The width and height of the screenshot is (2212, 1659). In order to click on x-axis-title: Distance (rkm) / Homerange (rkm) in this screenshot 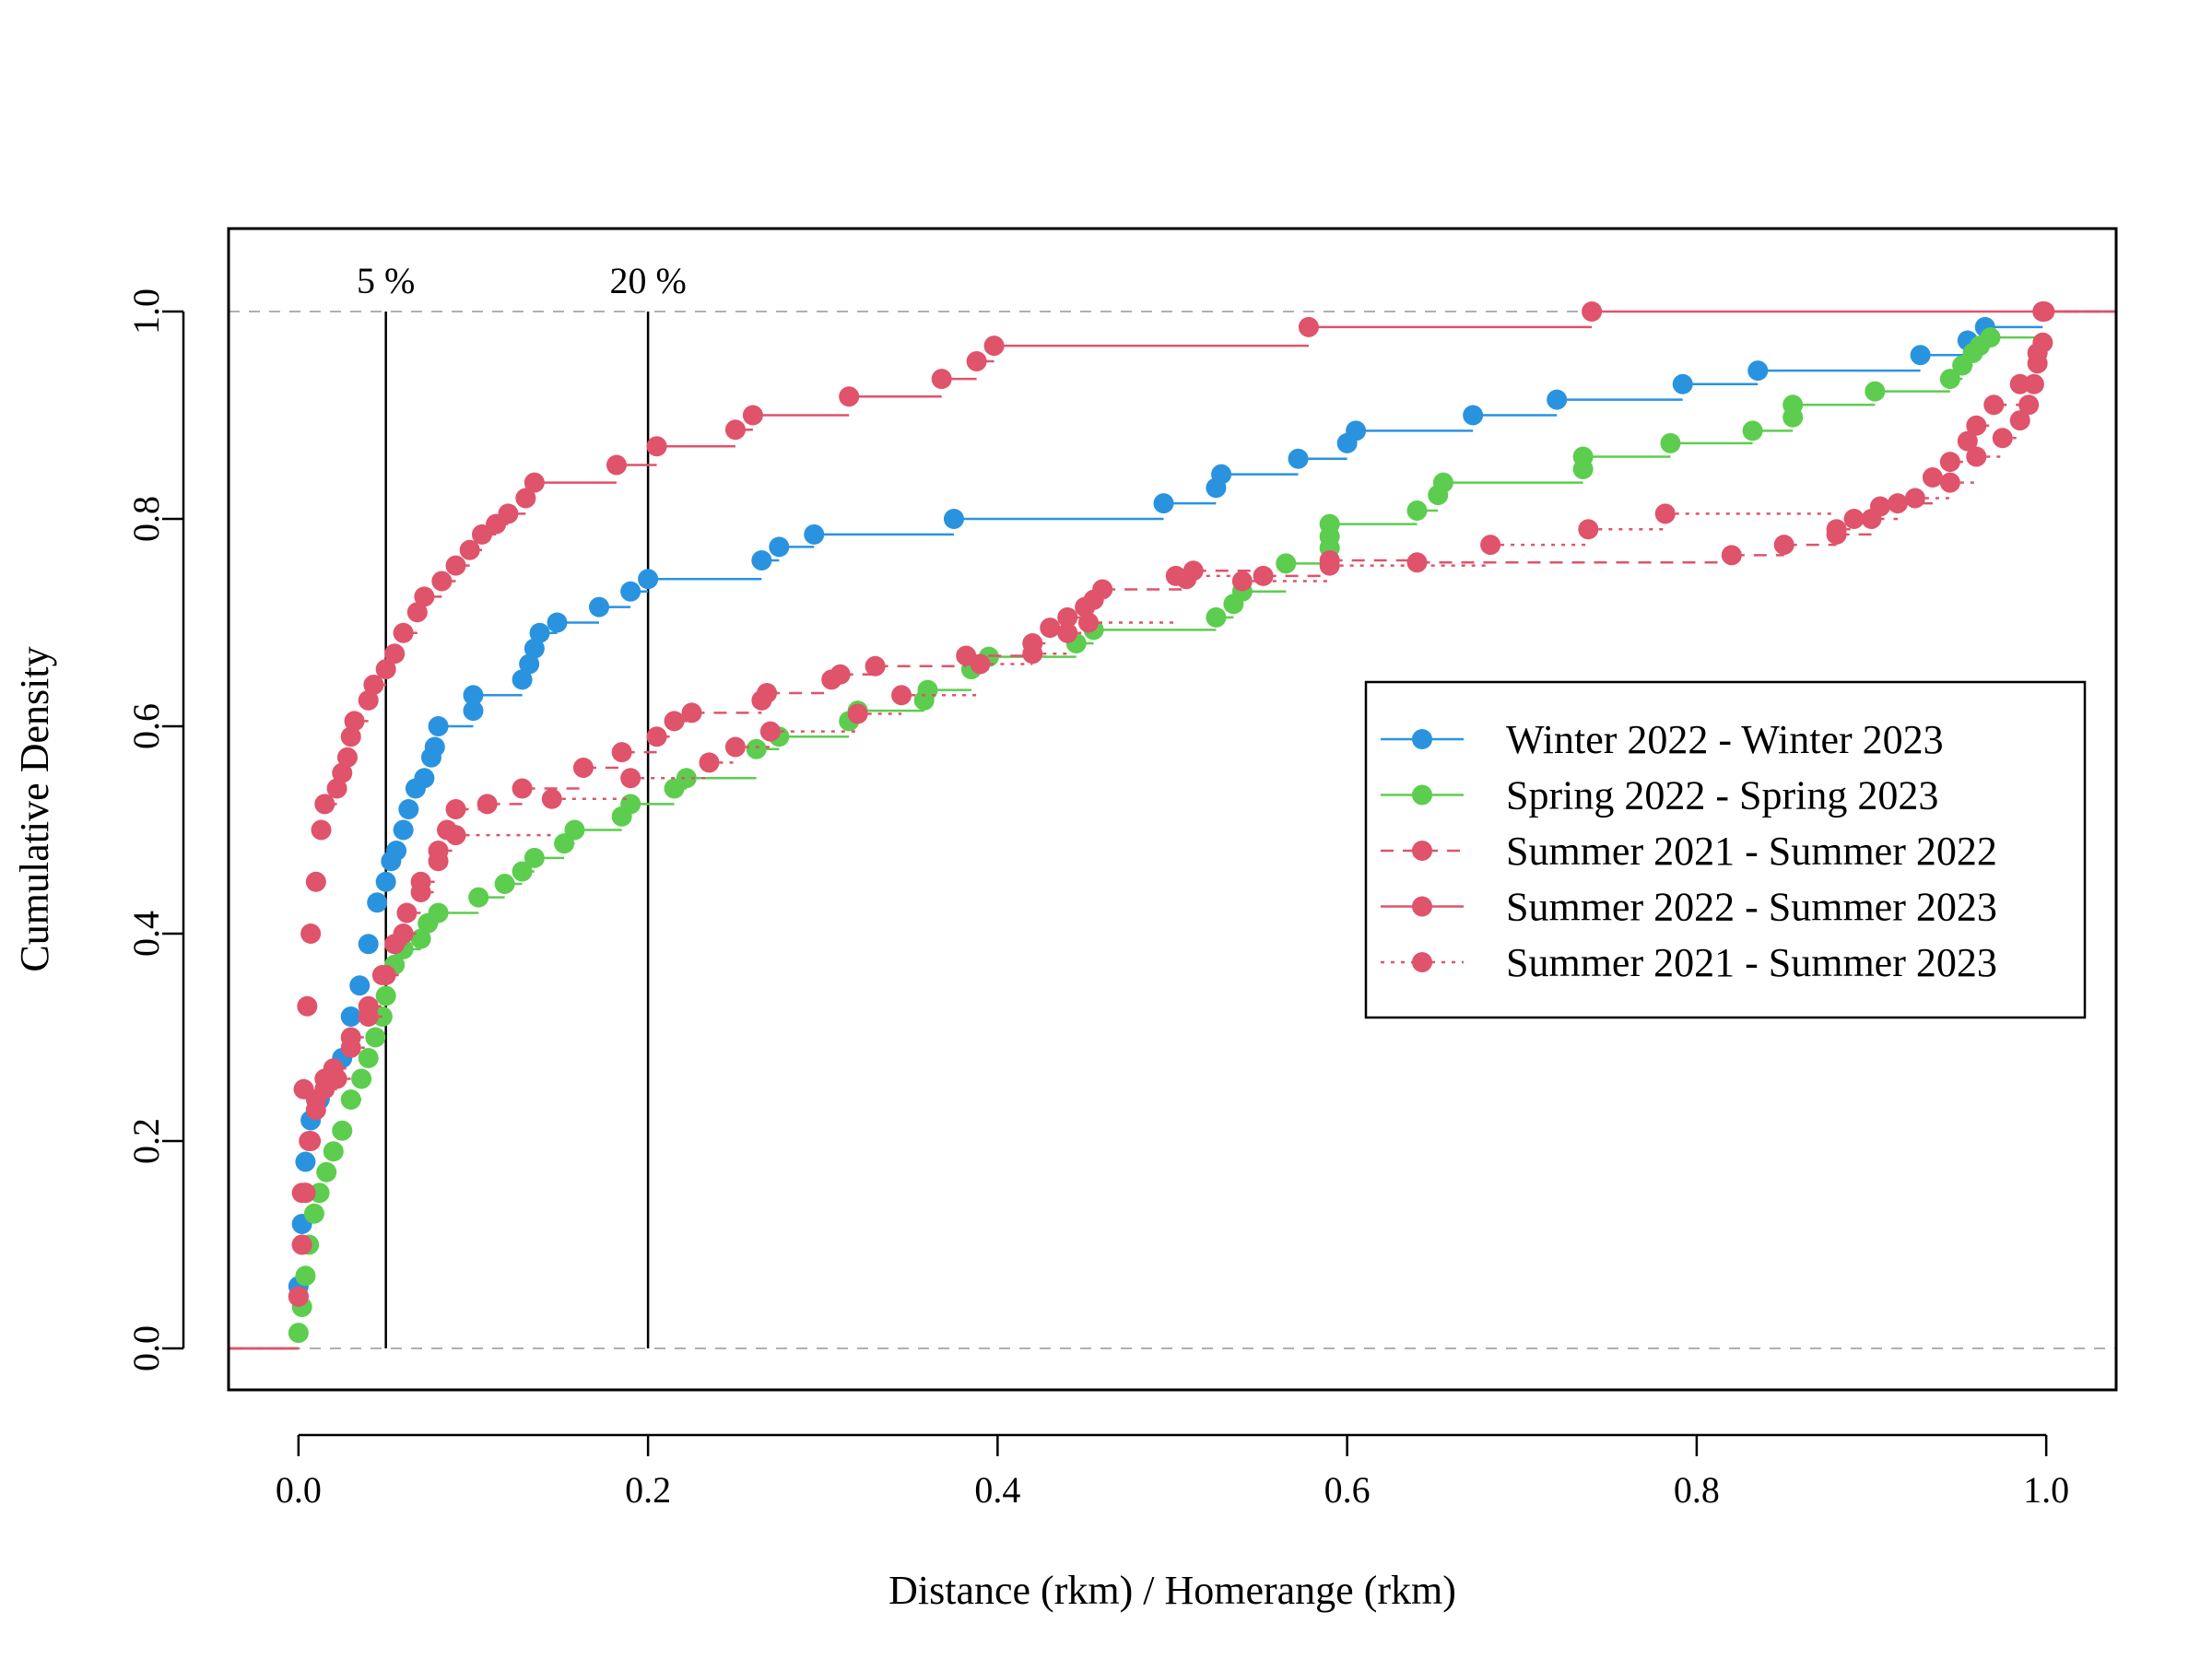, I will do `click(1172, 1590)`.